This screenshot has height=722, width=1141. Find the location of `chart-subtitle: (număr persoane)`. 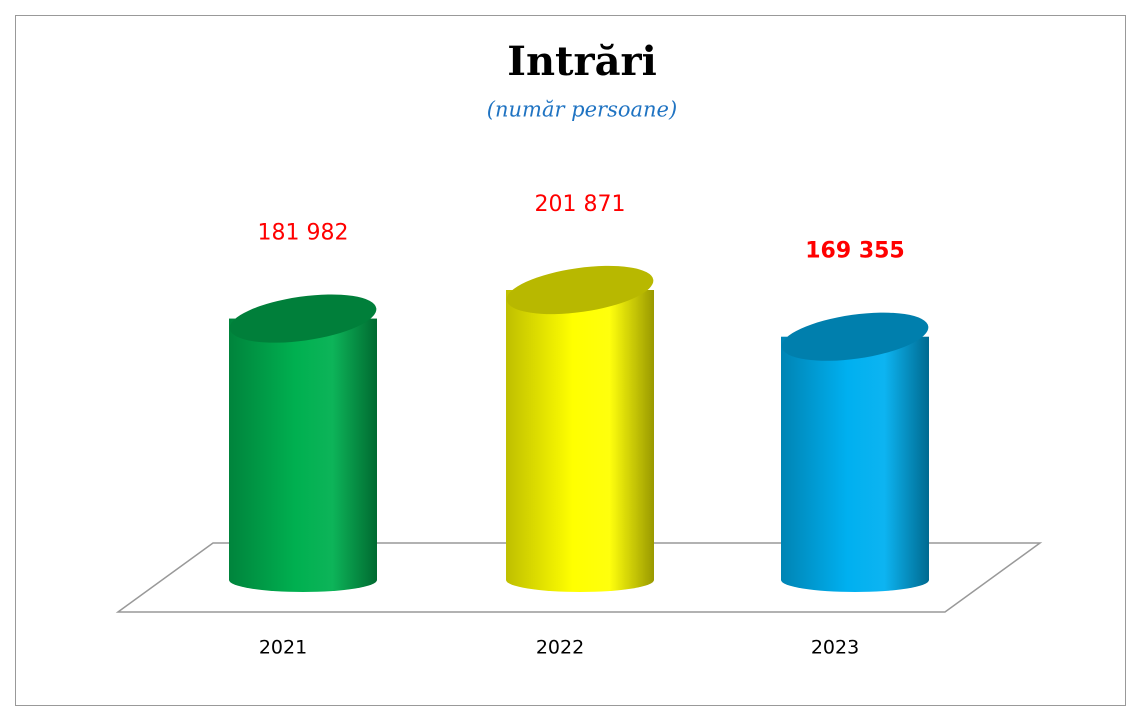

chart-subtitle: (număr persoane) is located at coordinates (582, 110).